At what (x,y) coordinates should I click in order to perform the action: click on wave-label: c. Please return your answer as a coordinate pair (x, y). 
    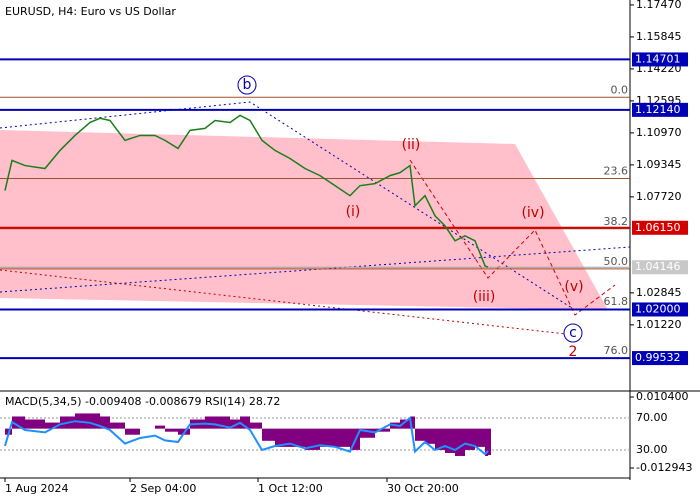
    Looking at the image, I should click on (573, 333).